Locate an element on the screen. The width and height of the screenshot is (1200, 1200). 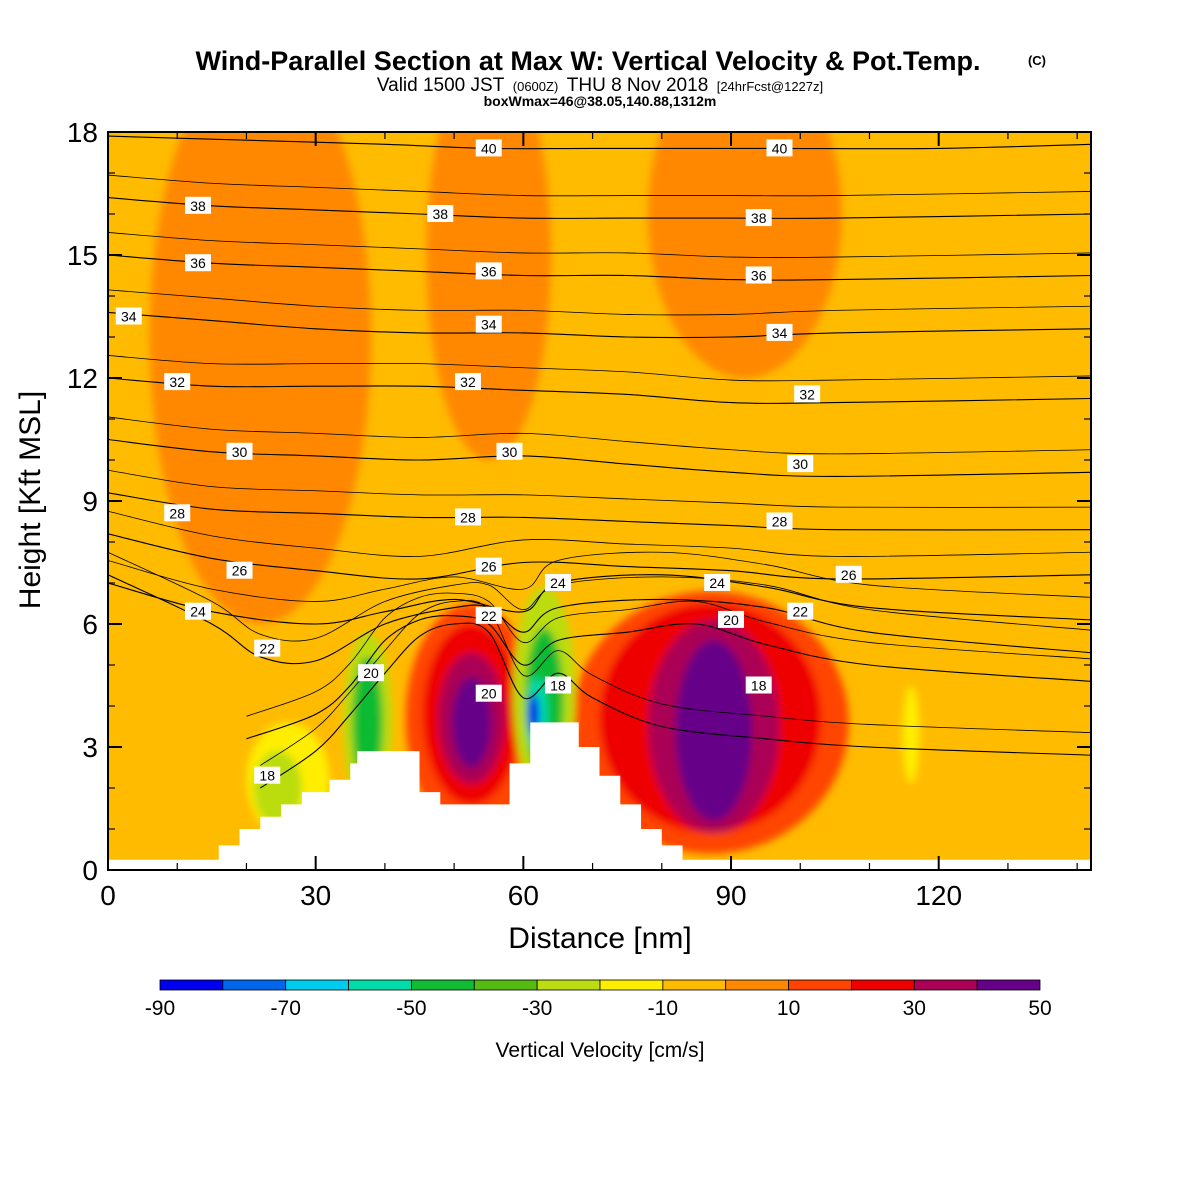
theta-label-36-0: 36 is located at coordinates (197, 263).